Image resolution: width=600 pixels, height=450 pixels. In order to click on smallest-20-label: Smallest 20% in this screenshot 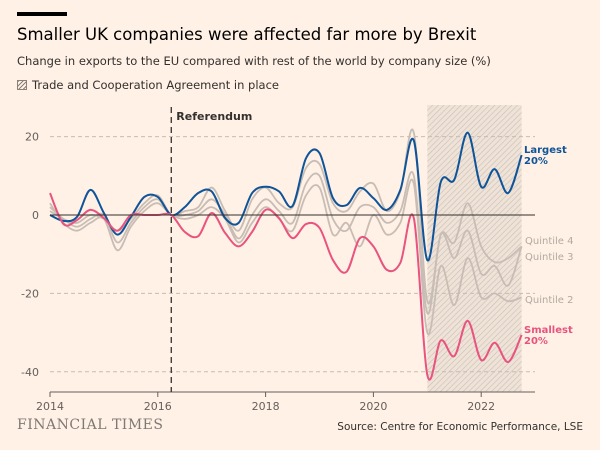, I will do `click(548, 336)`.